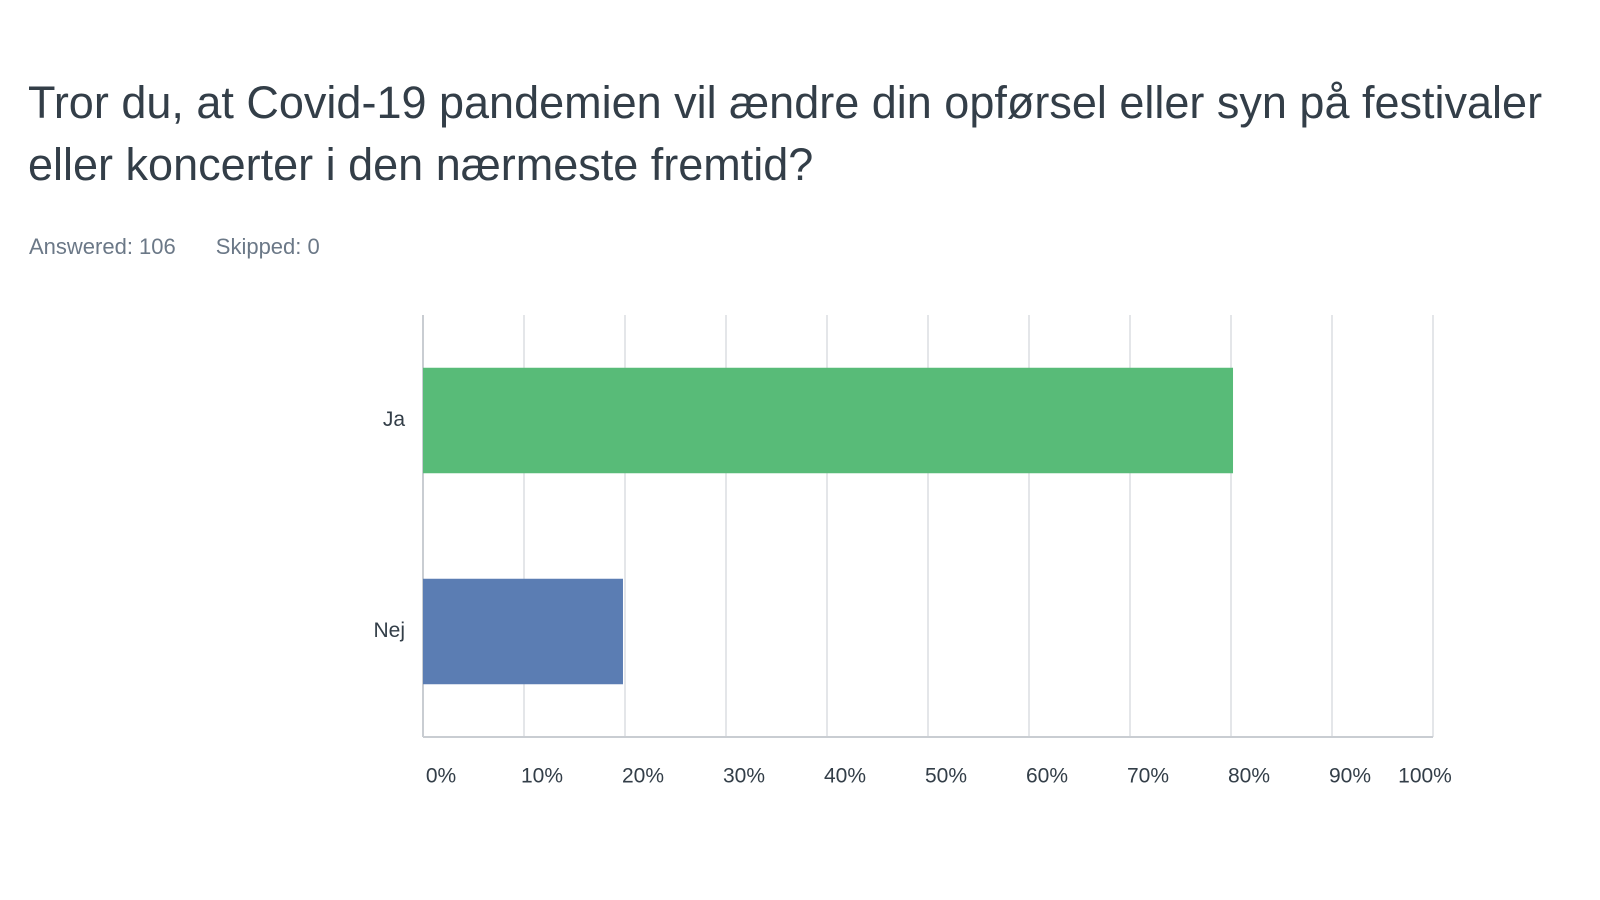  What do you see at coordinates (845, 776) in the screenshot?
I see `x-tick-label: 40%` at bounding box center [845, 776].